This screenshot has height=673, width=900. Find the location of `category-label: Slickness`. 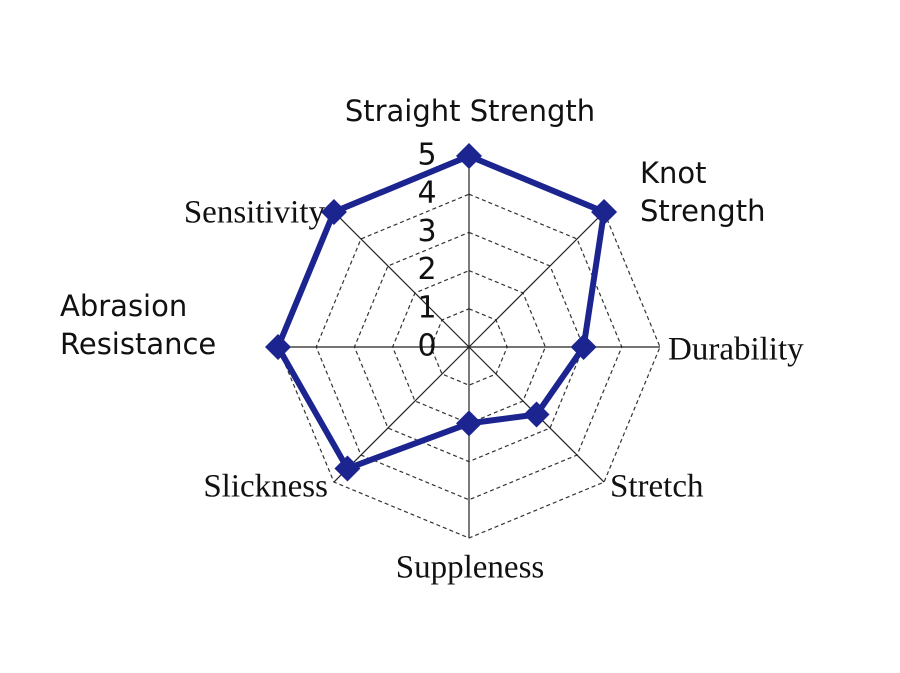

category-label: Slickness is located at coordinates (265, 486).